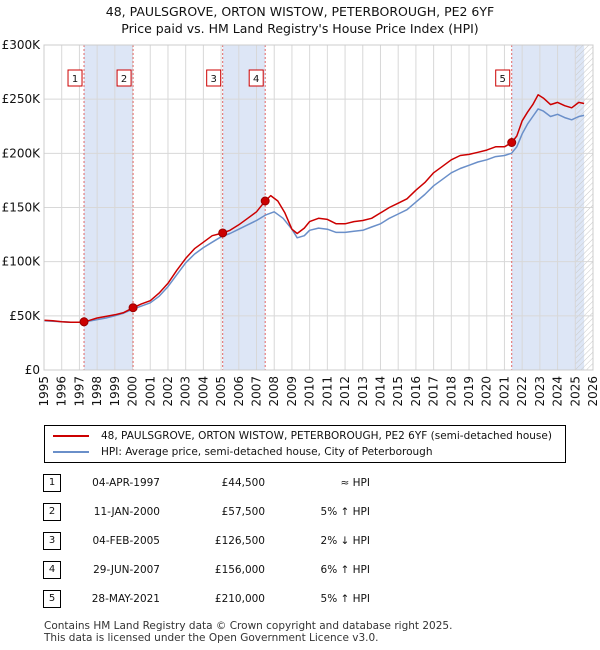  I want to click on sale-marker-label: 5, so click(503, 79).